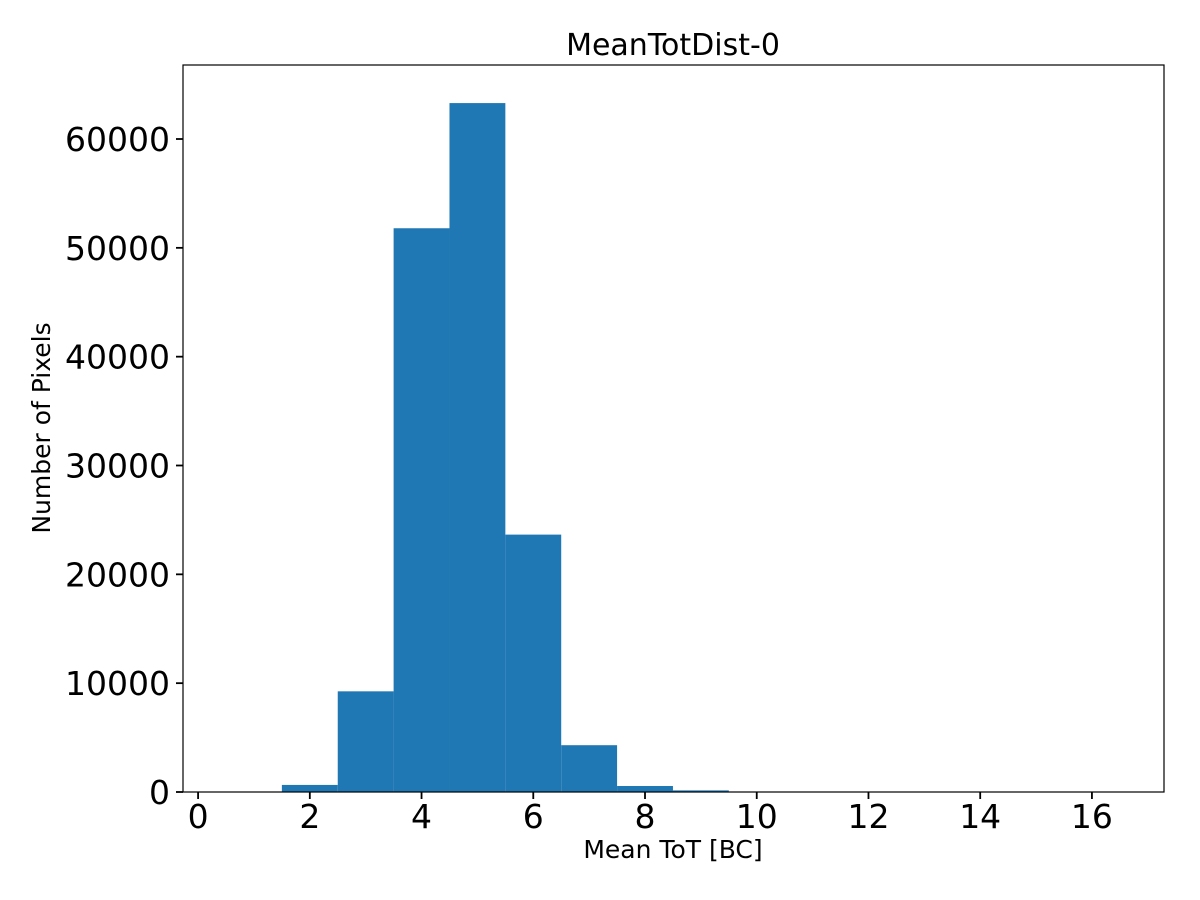 The width and height of the screenshot is (1200, 900). I want to click on x-tick-label: 14, so click(980, 816).